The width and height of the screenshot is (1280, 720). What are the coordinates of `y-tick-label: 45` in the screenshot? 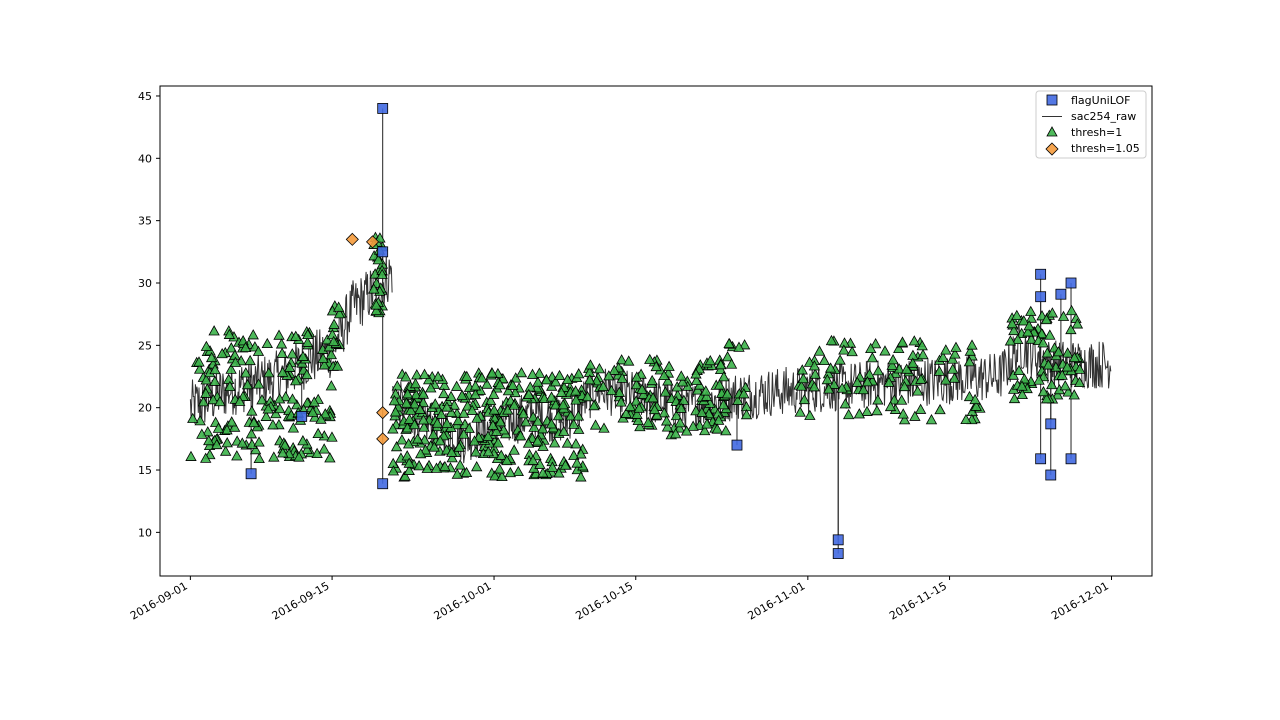 It's located at (145, 96).